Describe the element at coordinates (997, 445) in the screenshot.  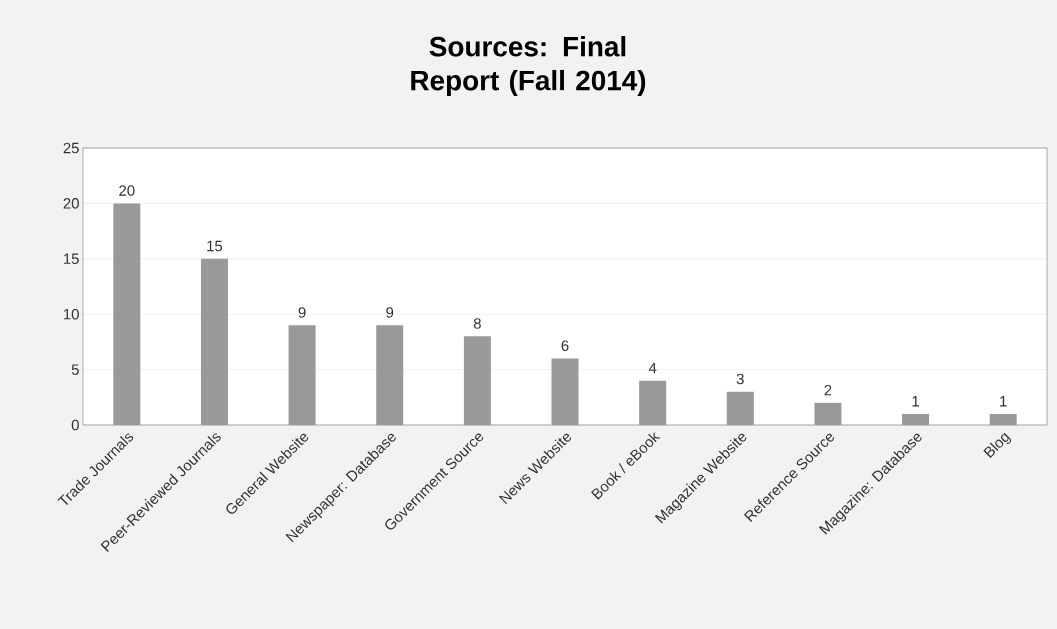
I see `x-tick-label: Blog` at that location.